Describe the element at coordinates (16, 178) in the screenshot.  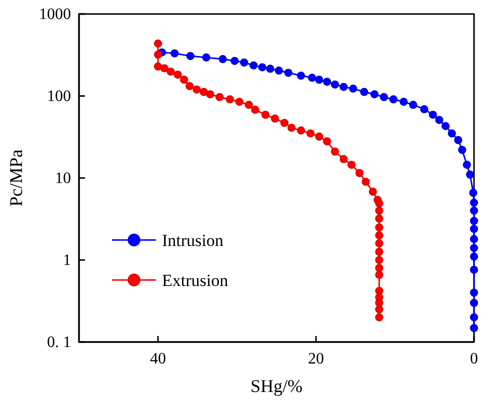
I see `y-axis-title: Pc/MPa` at that location.